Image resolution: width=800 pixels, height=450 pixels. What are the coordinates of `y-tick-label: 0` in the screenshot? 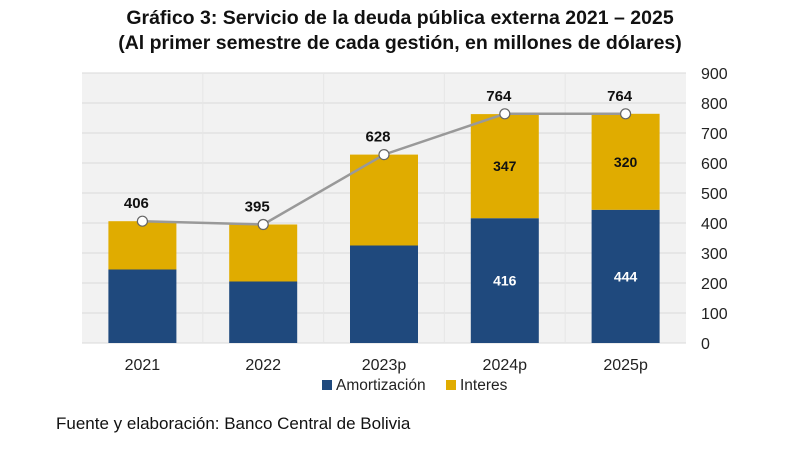 It's located at (705, 344).